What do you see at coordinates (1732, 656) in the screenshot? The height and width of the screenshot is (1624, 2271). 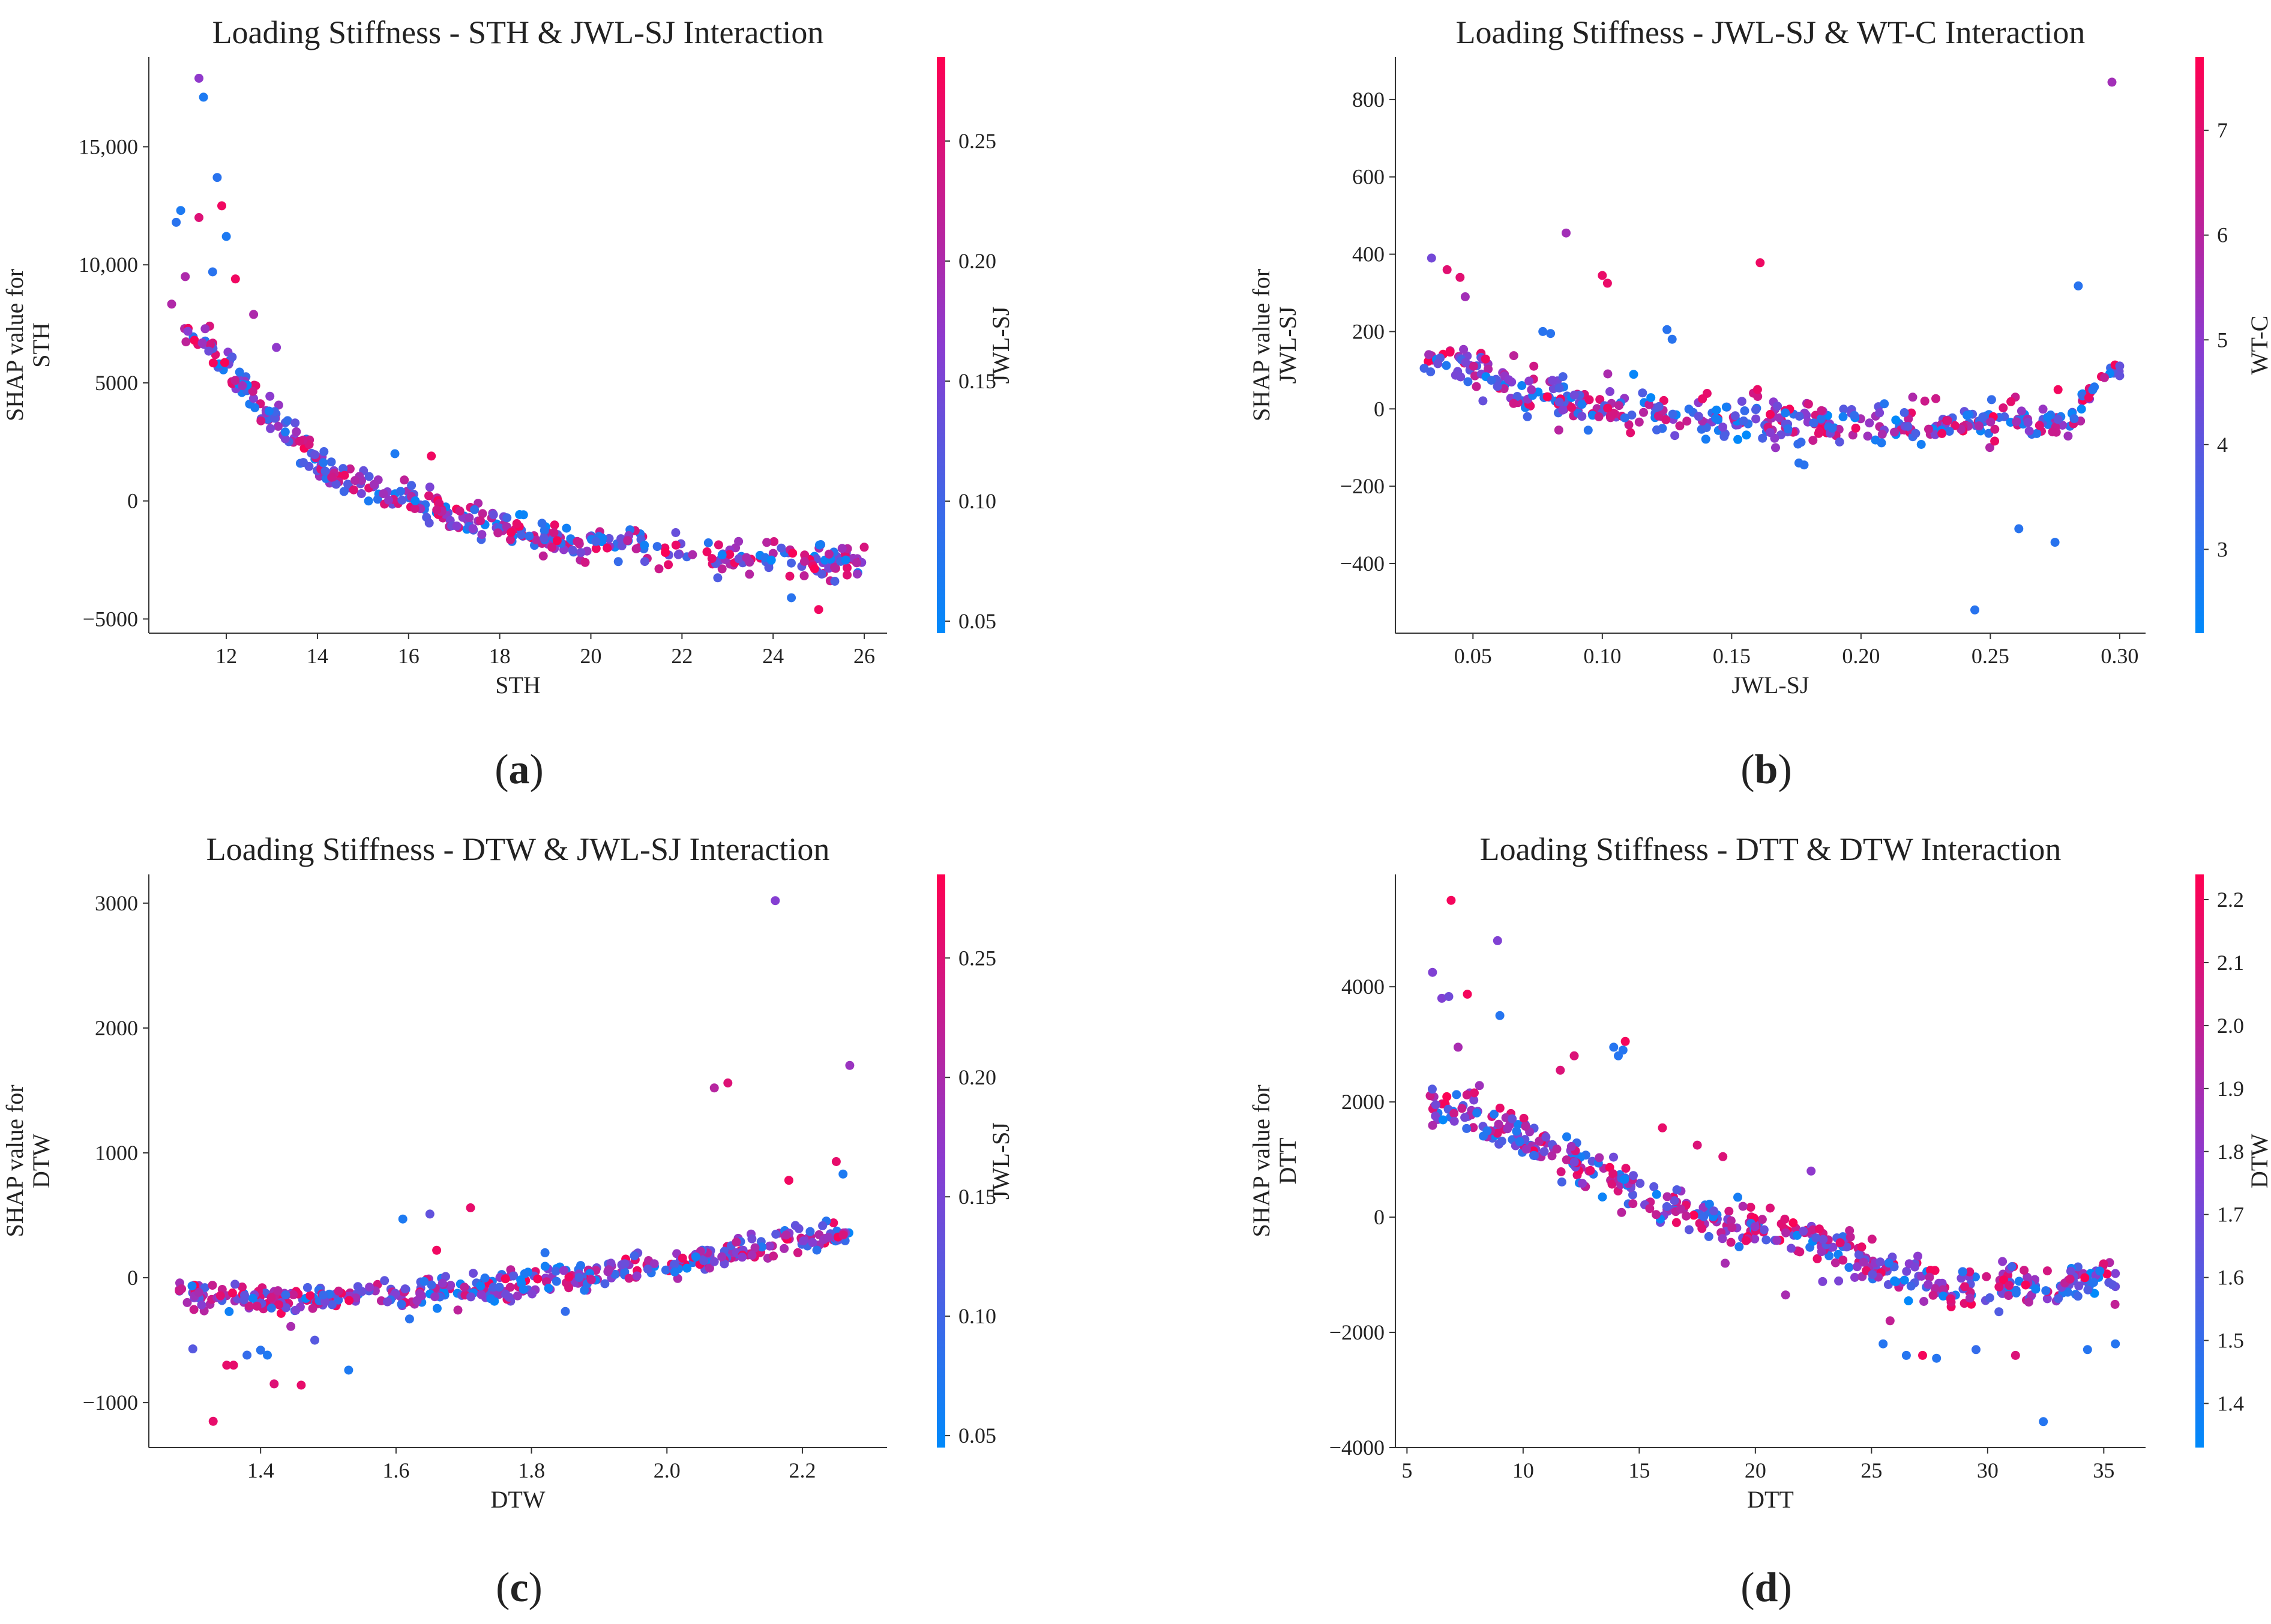 I see `x-tick-label: 0.15` at bounding box center [1732, 656].